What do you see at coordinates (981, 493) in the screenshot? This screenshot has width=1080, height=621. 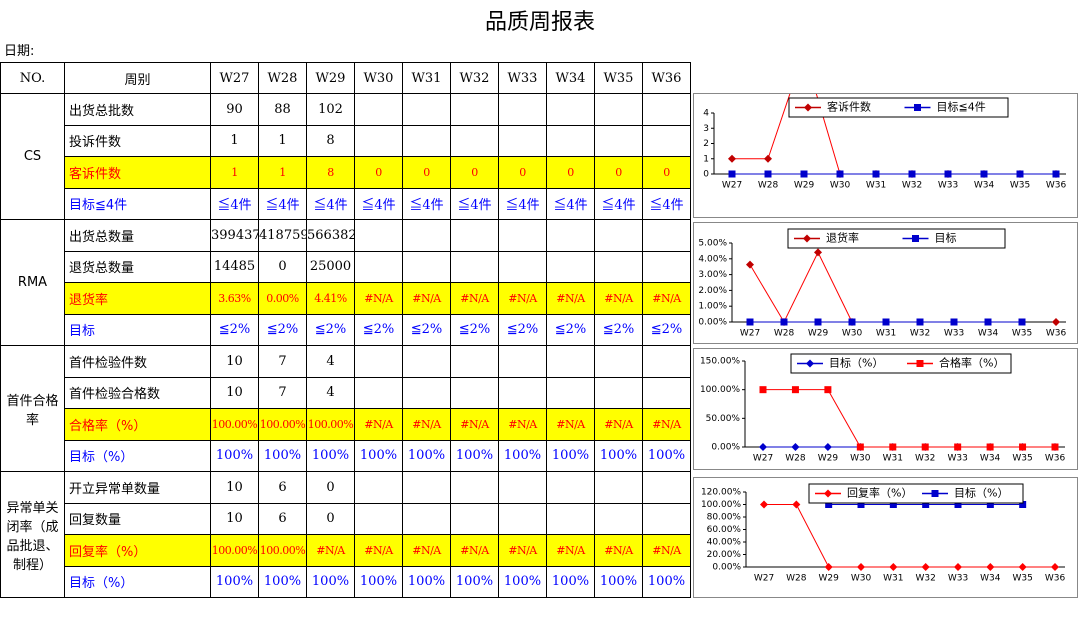 I see `legend-label: 目标（%）` at bounding box center [981, 493].